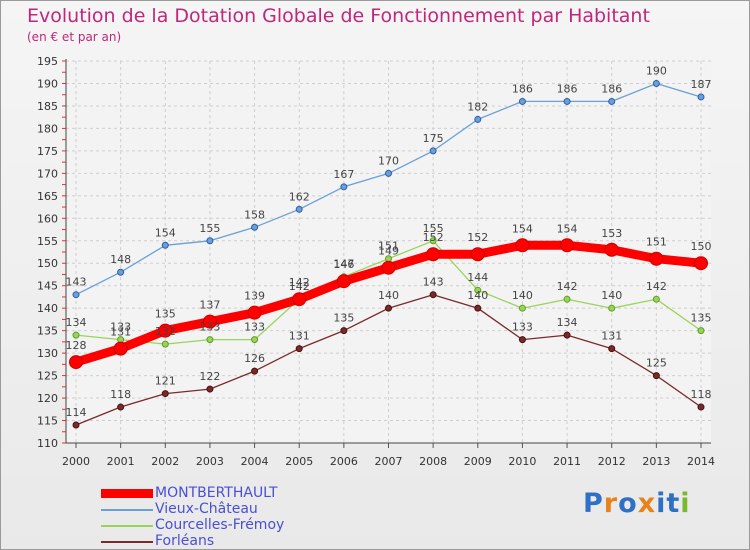  Describe the element at coordinates (74, 37) in the screenshot. I see `chart-subtitle: (en € et par an)` at that location.